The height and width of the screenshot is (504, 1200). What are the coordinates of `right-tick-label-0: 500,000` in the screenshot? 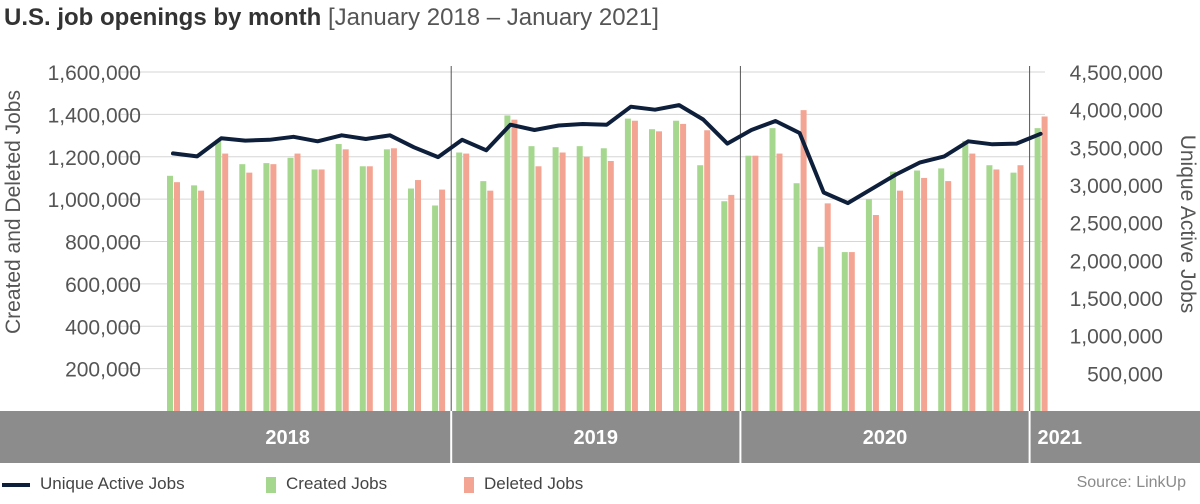 It's located at (1125, 374).